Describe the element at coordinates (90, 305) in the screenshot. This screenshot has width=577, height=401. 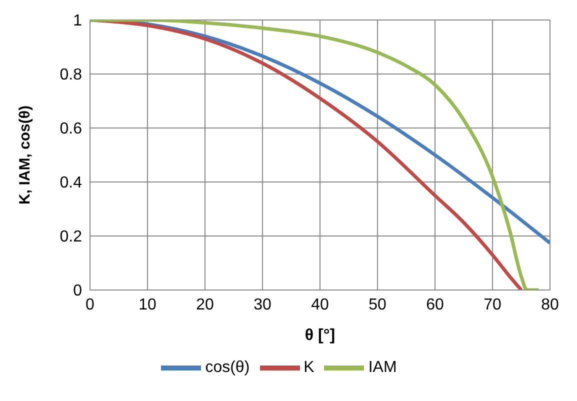
I see `x-tick-label: 0` at that location.